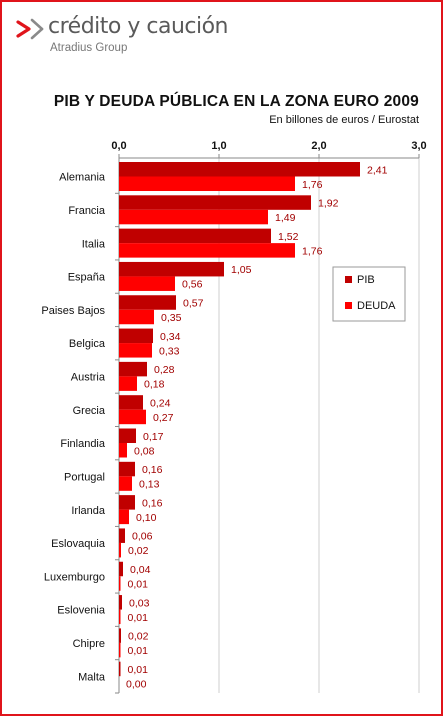 The width and height of the screenshot is (443, 716). I want to click on x-tick-label: 0,0, so click(118, 146).